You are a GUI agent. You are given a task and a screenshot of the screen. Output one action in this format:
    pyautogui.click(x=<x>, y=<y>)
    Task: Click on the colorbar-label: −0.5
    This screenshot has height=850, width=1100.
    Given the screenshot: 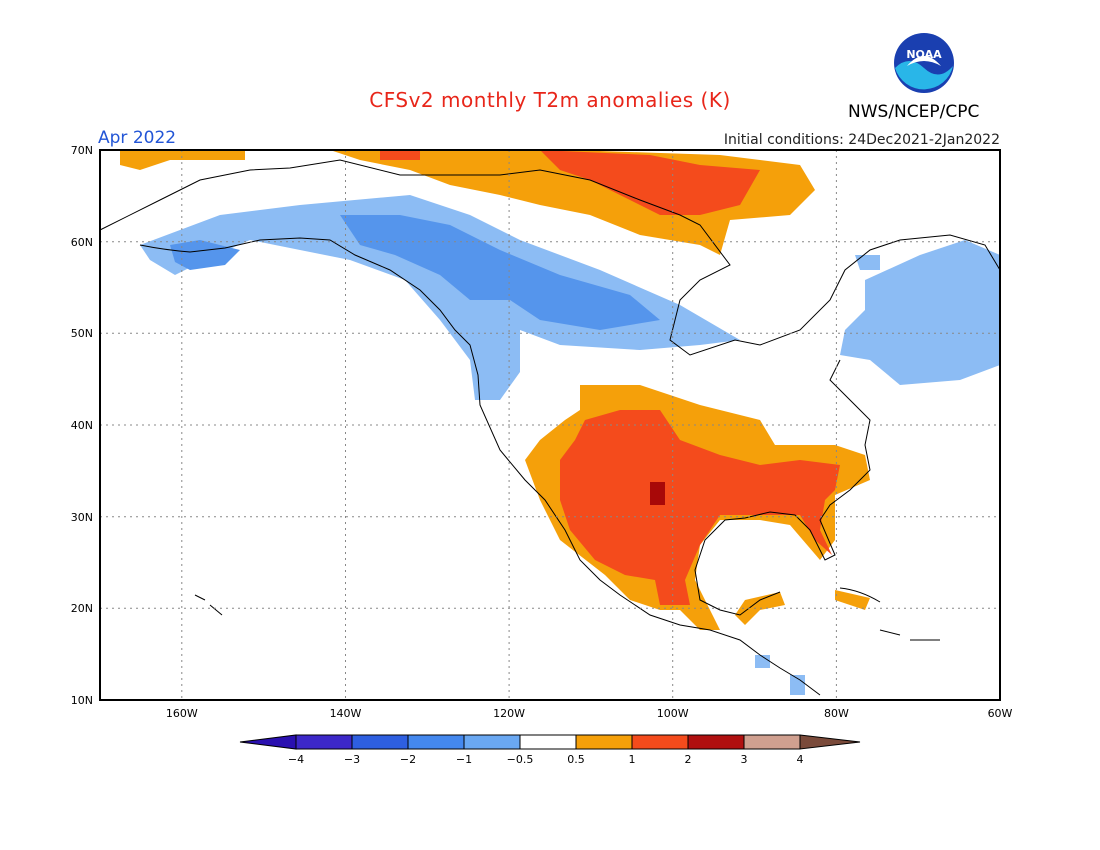 What is the action you would take?
    pyautogui.click(x=520, y=759)
    